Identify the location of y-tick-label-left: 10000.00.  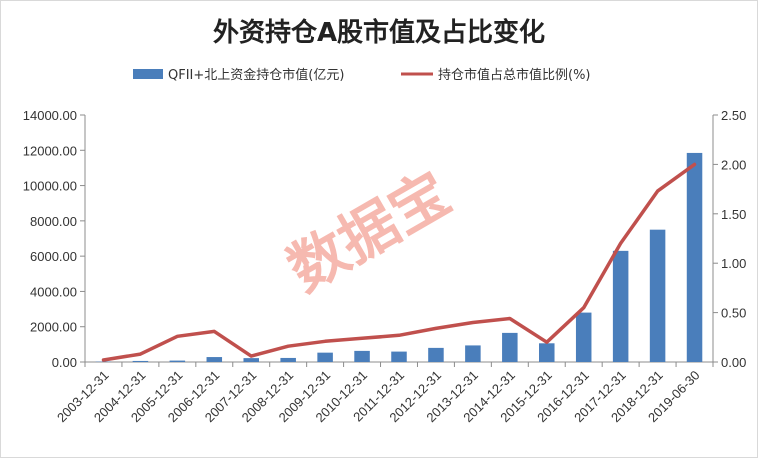
(50, 186).